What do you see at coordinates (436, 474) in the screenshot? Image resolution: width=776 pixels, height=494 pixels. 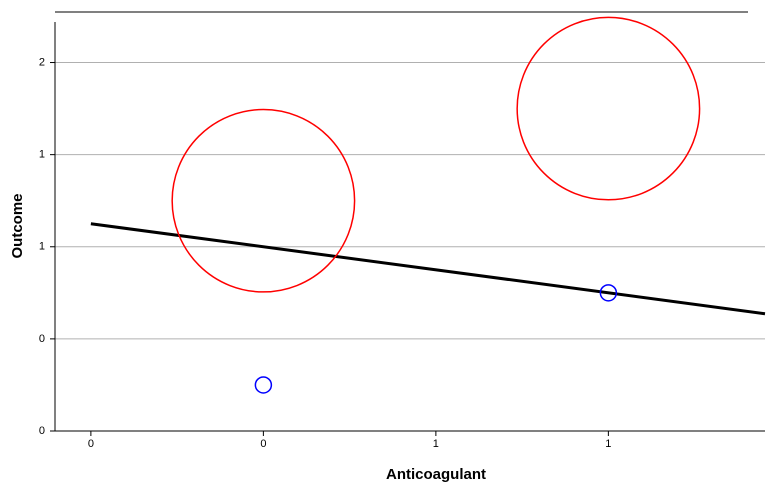 I see `x-axis-title: Anticoagulant` at bounding box center [436, 474].